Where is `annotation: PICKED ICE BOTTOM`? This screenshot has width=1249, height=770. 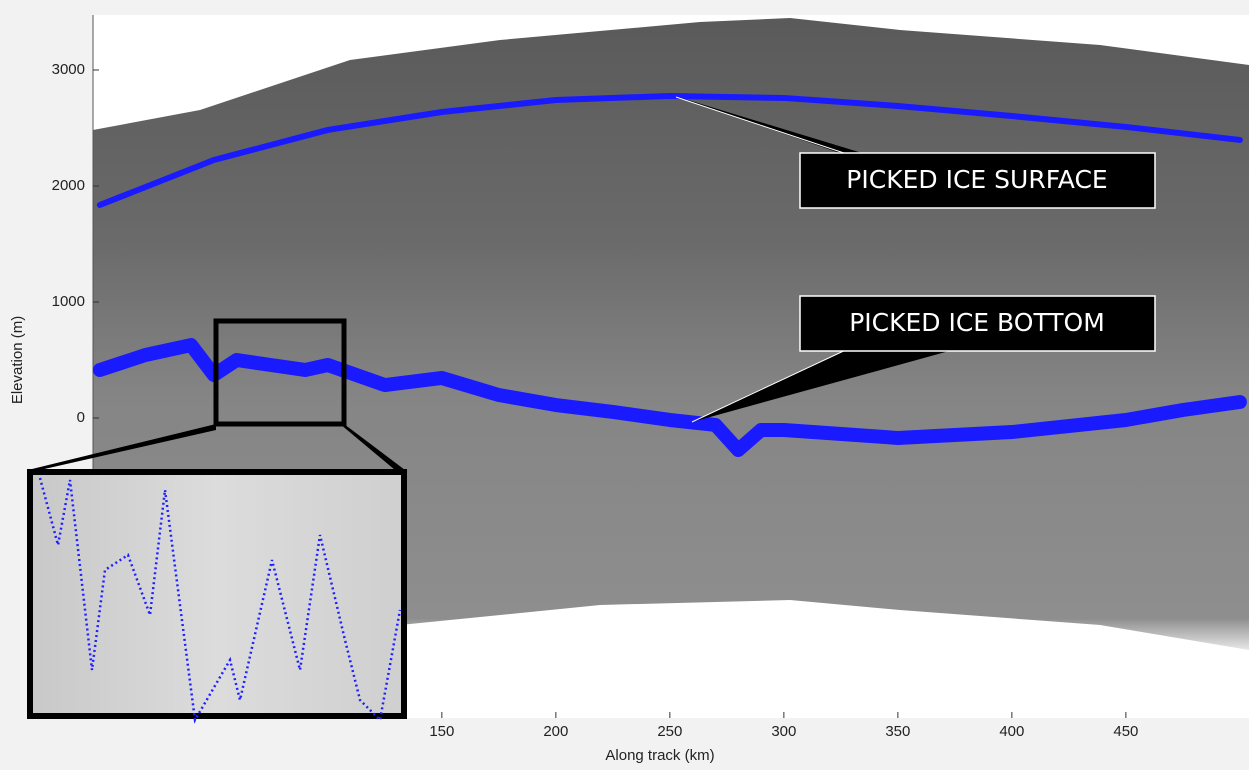
annotation: PICKED ICE BOTTOM is located at coordinates (977, 322).